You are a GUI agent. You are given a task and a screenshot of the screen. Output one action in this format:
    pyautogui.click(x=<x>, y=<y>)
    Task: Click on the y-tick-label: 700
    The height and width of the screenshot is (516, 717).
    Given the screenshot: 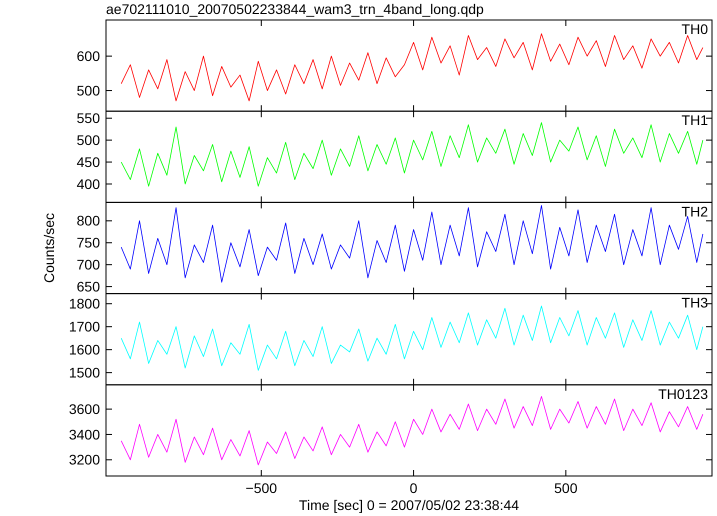 What is the action you would take?
    pyautogui.click(x=88, y=264)
    